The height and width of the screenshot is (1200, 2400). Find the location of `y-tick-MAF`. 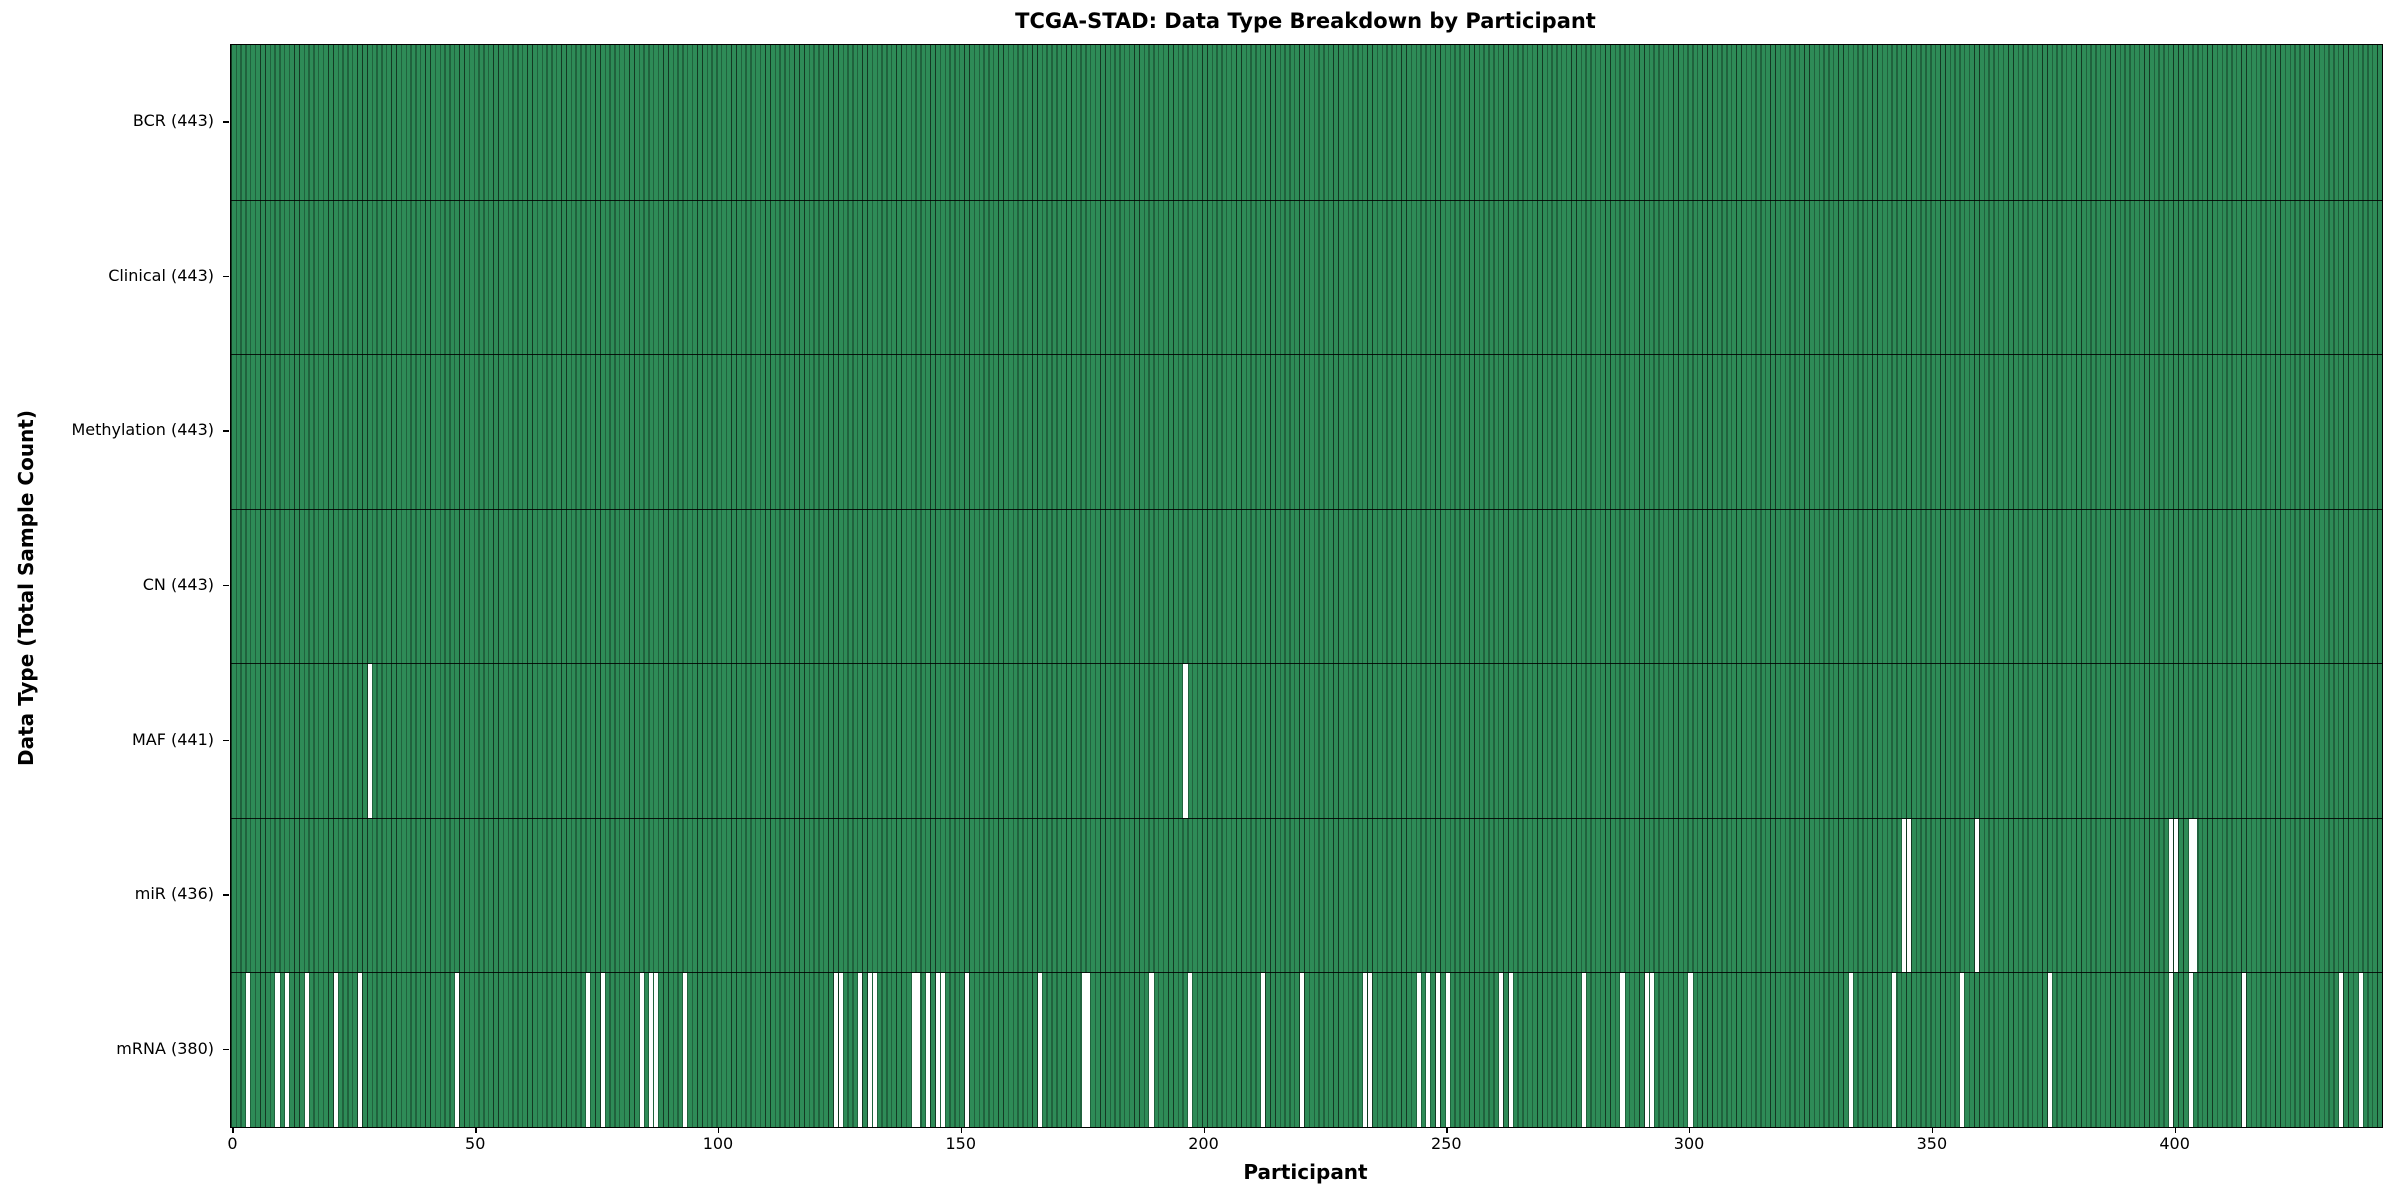

y-tick-MAF is located at coordinates (226, 740).